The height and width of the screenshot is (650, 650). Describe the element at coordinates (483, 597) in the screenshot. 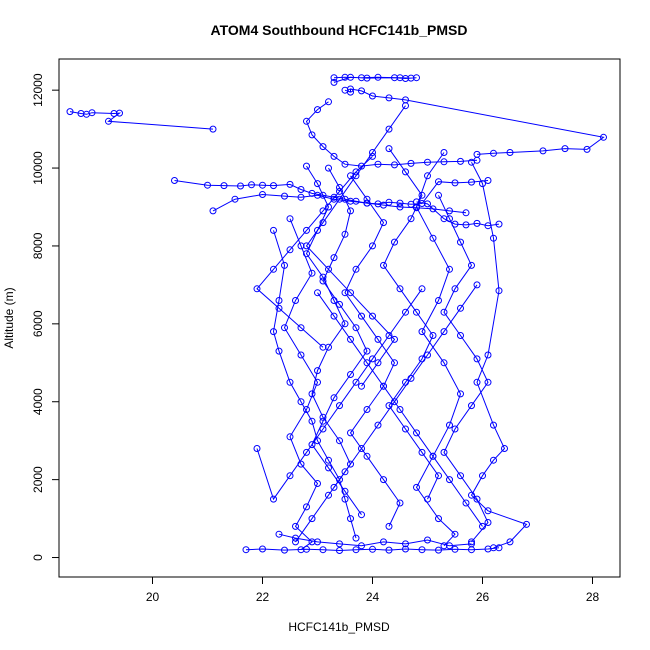

I see `x-tick-label: 26` at that location.